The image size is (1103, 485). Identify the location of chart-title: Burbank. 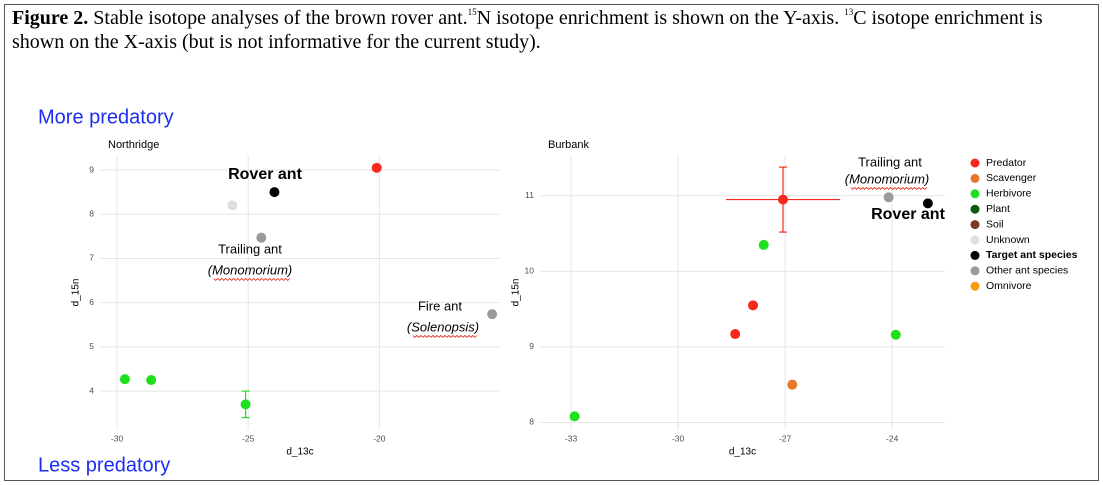
(568, 145).